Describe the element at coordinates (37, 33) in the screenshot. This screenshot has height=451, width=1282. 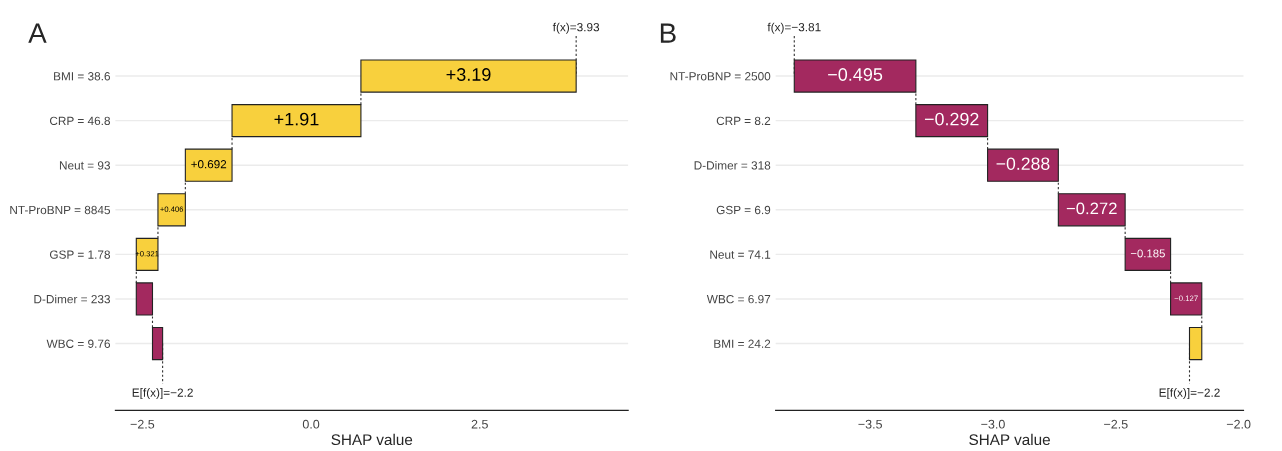
I see `chart-title: A` at that location.